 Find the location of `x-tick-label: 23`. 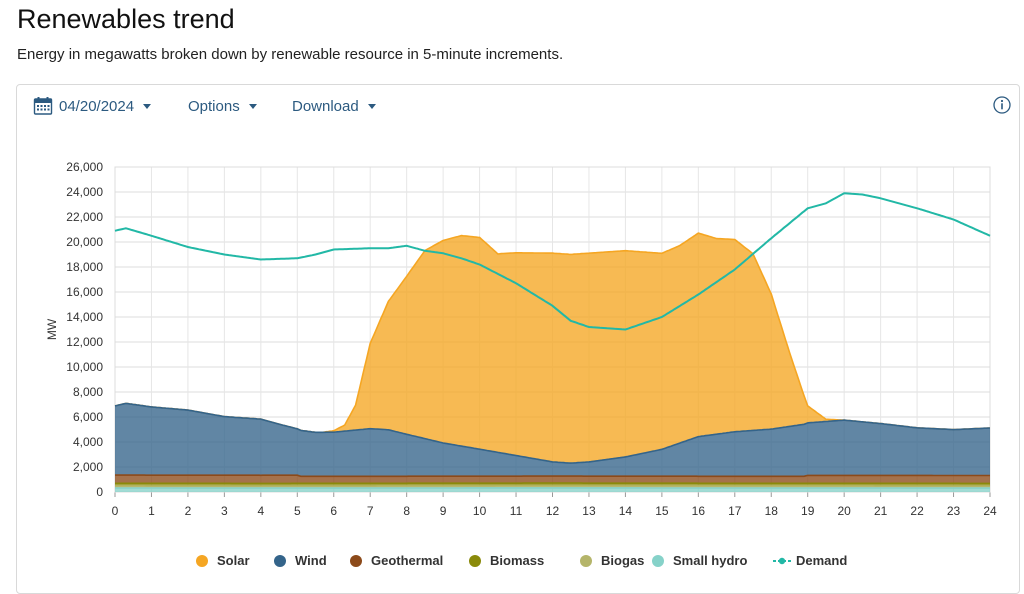

x-tick-label: 23 is located at coordinates (954, 511).